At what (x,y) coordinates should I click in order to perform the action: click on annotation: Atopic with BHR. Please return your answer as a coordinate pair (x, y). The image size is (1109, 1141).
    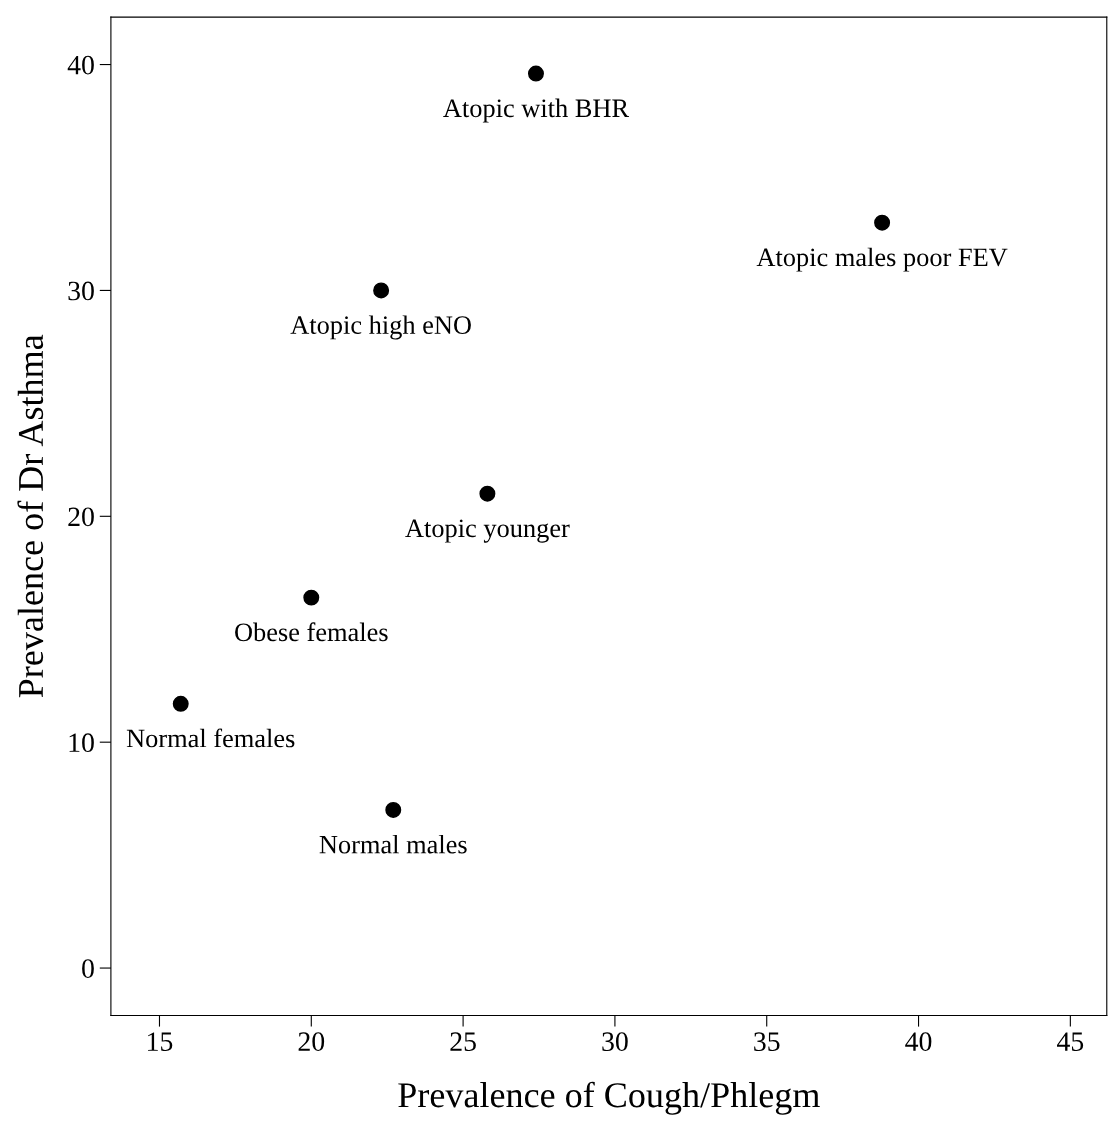
    Looking at the image, I should click on (536, 110).